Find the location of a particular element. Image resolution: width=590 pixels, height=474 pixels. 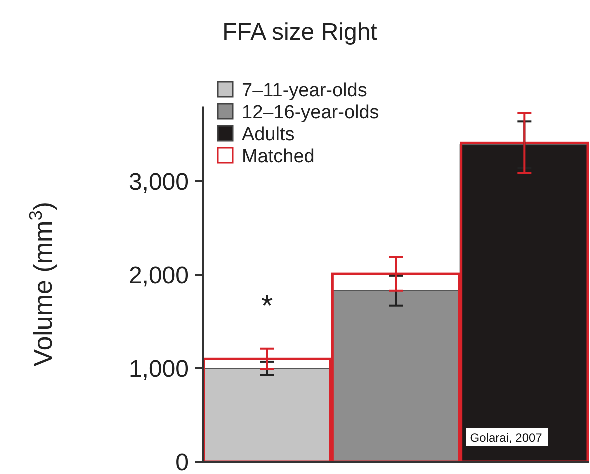

y-tick-label: 3,000 is located at coordinates (158, 182).